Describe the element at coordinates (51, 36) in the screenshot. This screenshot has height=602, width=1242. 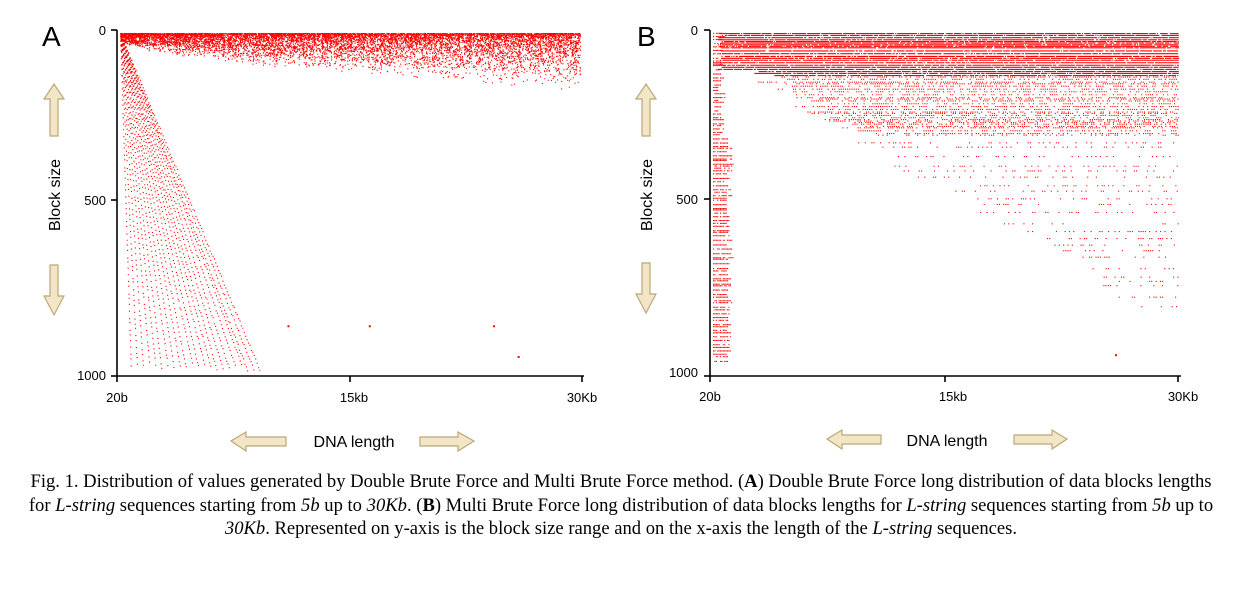
I see `panel-label-a: A` at that location.